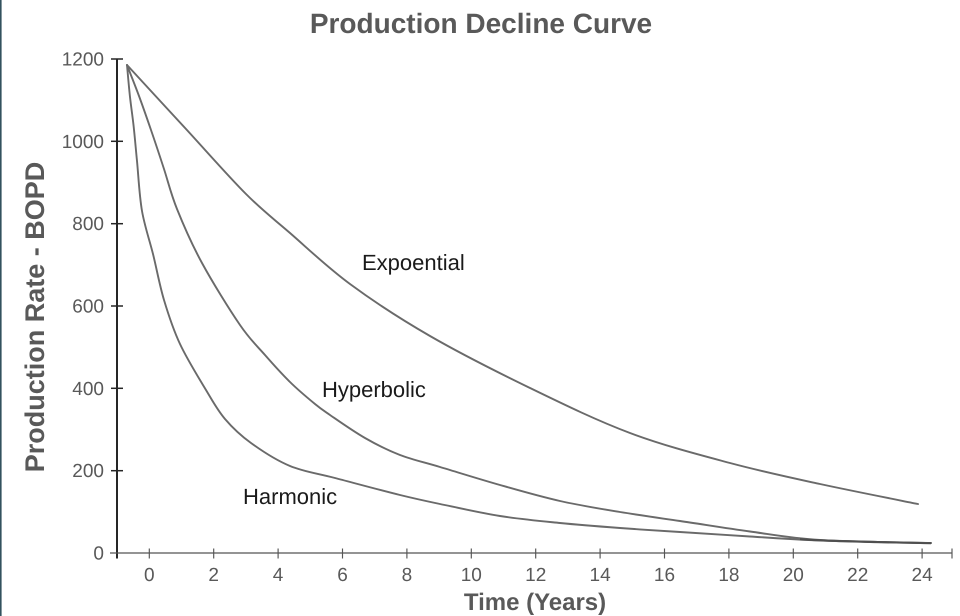 This screenshot has height=616, width=960. What do you see at coordinates (278, 575) in the screenshot?
I see `svg-text: 4` at bounding box center [278, 575].